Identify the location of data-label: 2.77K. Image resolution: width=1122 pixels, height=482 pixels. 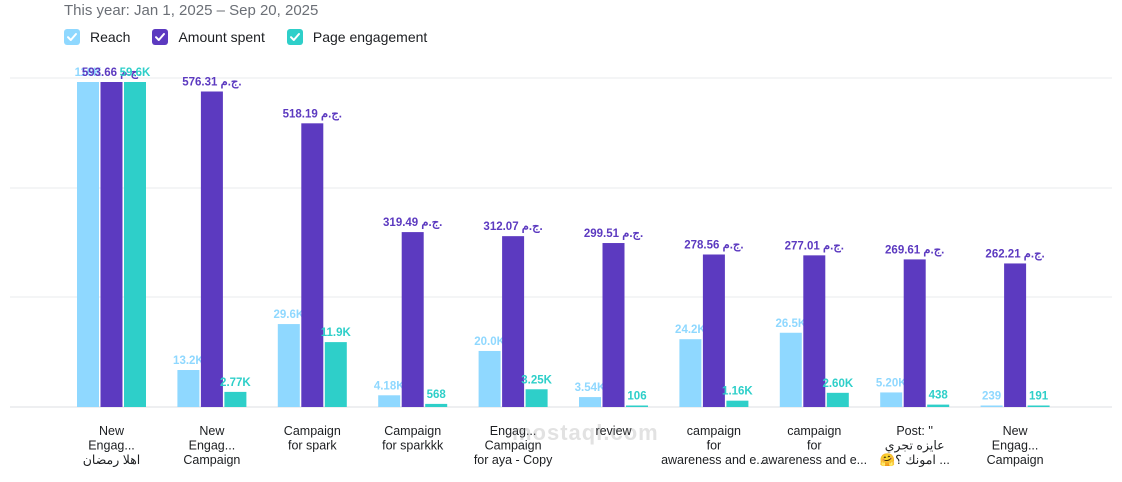
(235, 383).